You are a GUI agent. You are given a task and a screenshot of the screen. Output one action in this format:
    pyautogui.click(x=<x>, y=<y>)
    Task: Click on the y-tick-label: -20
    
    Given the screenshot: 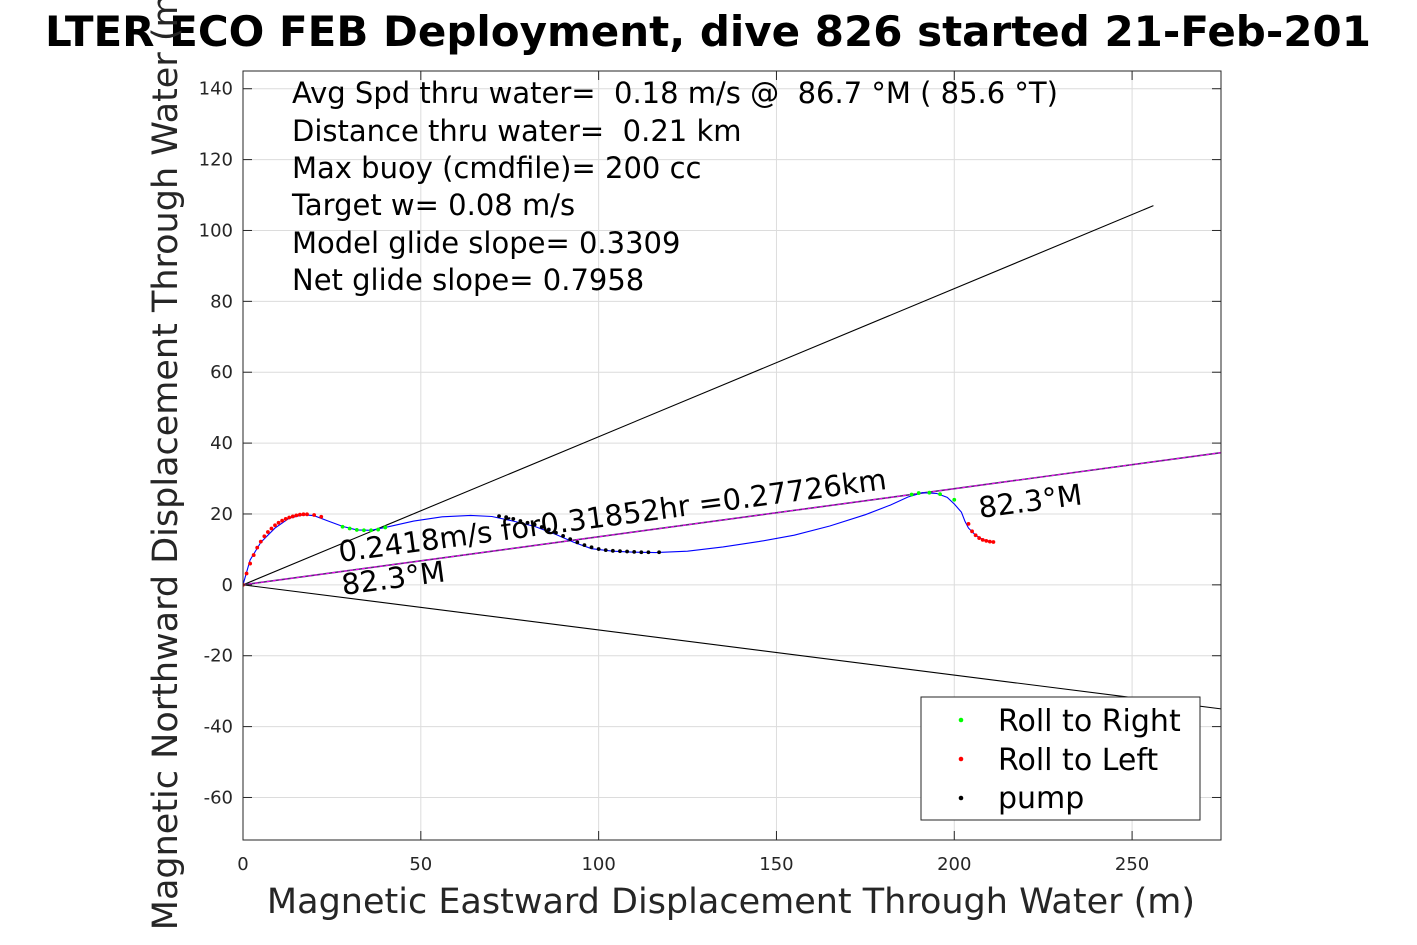 What is the action you would take?
    pyautogui.click(x=218, y=656)
    